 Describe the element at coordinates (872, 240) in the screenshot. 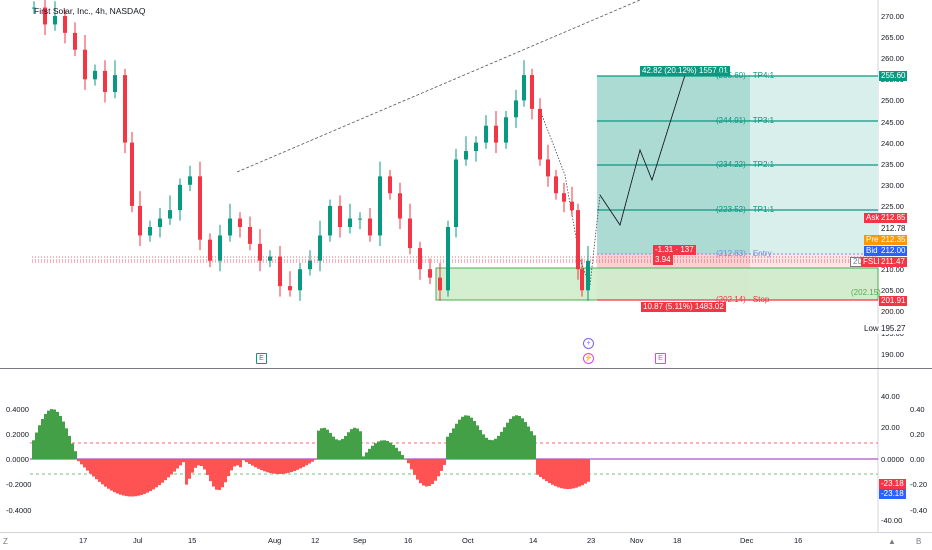

I see `pre-label: Pre` at that location.